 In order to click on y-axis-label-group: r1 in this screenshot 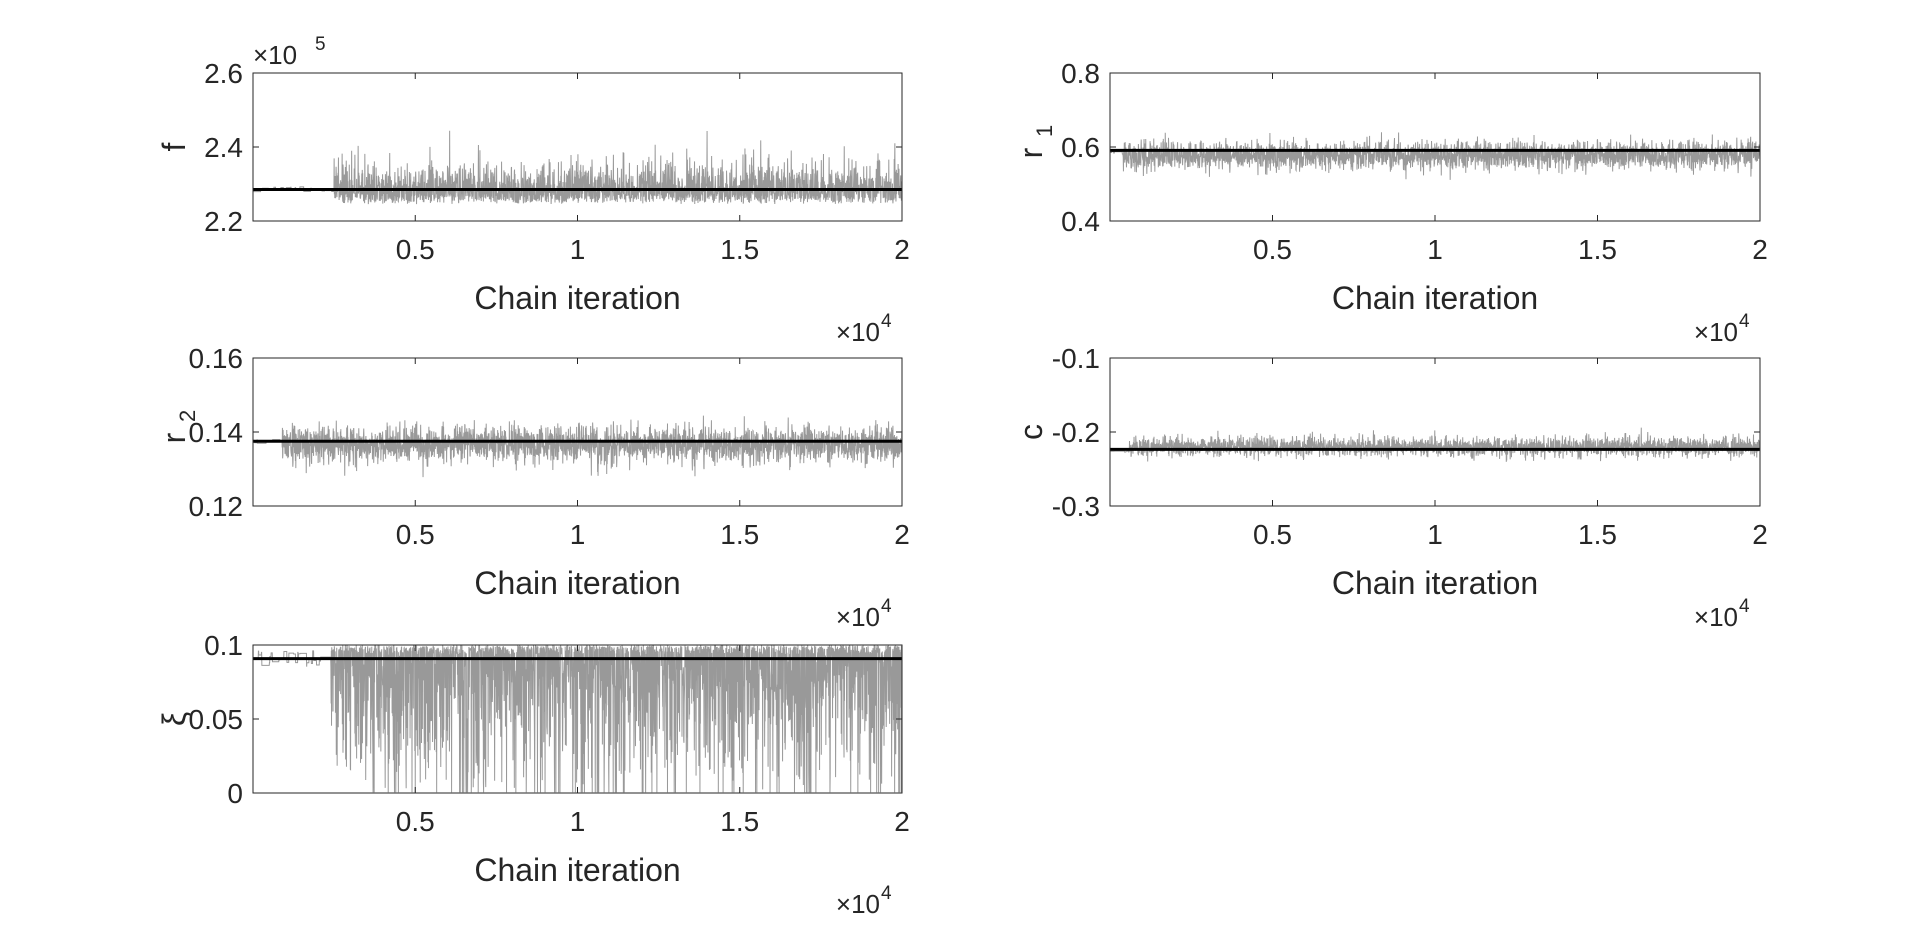, I will do `click(1035, 142)`.